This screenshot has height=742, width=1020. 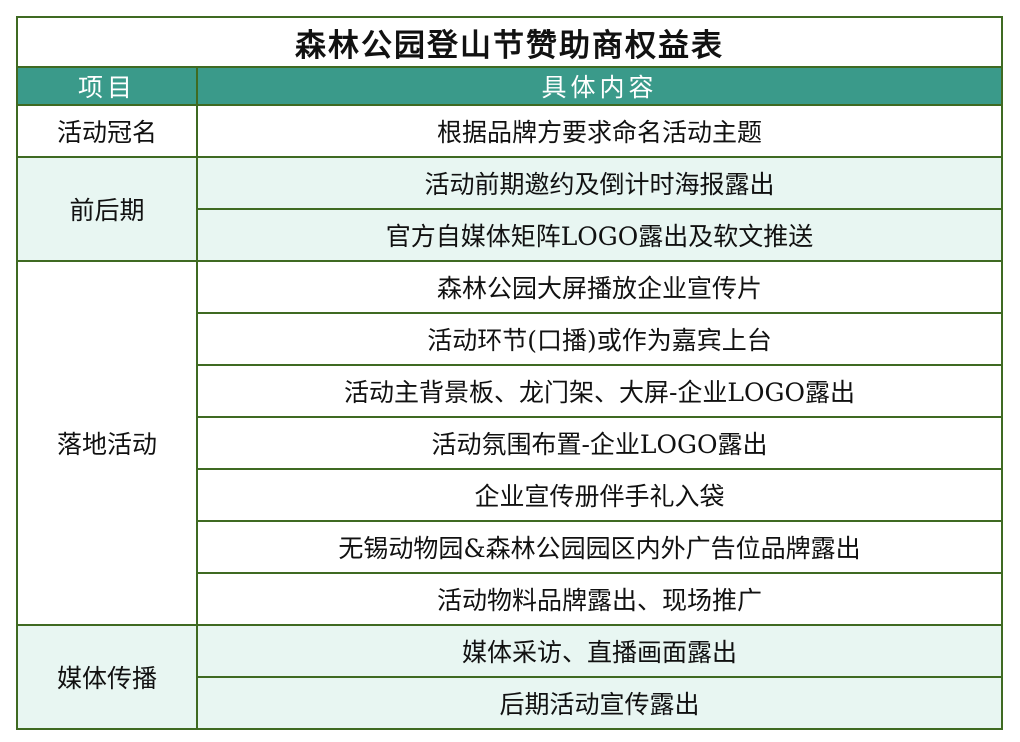 What do you see at coordinates (599, 235) in the screenshot?
I see `content-cell: 官方自媒体矩阵LOGO露出及软文推送` at bounding box center [599, 235].